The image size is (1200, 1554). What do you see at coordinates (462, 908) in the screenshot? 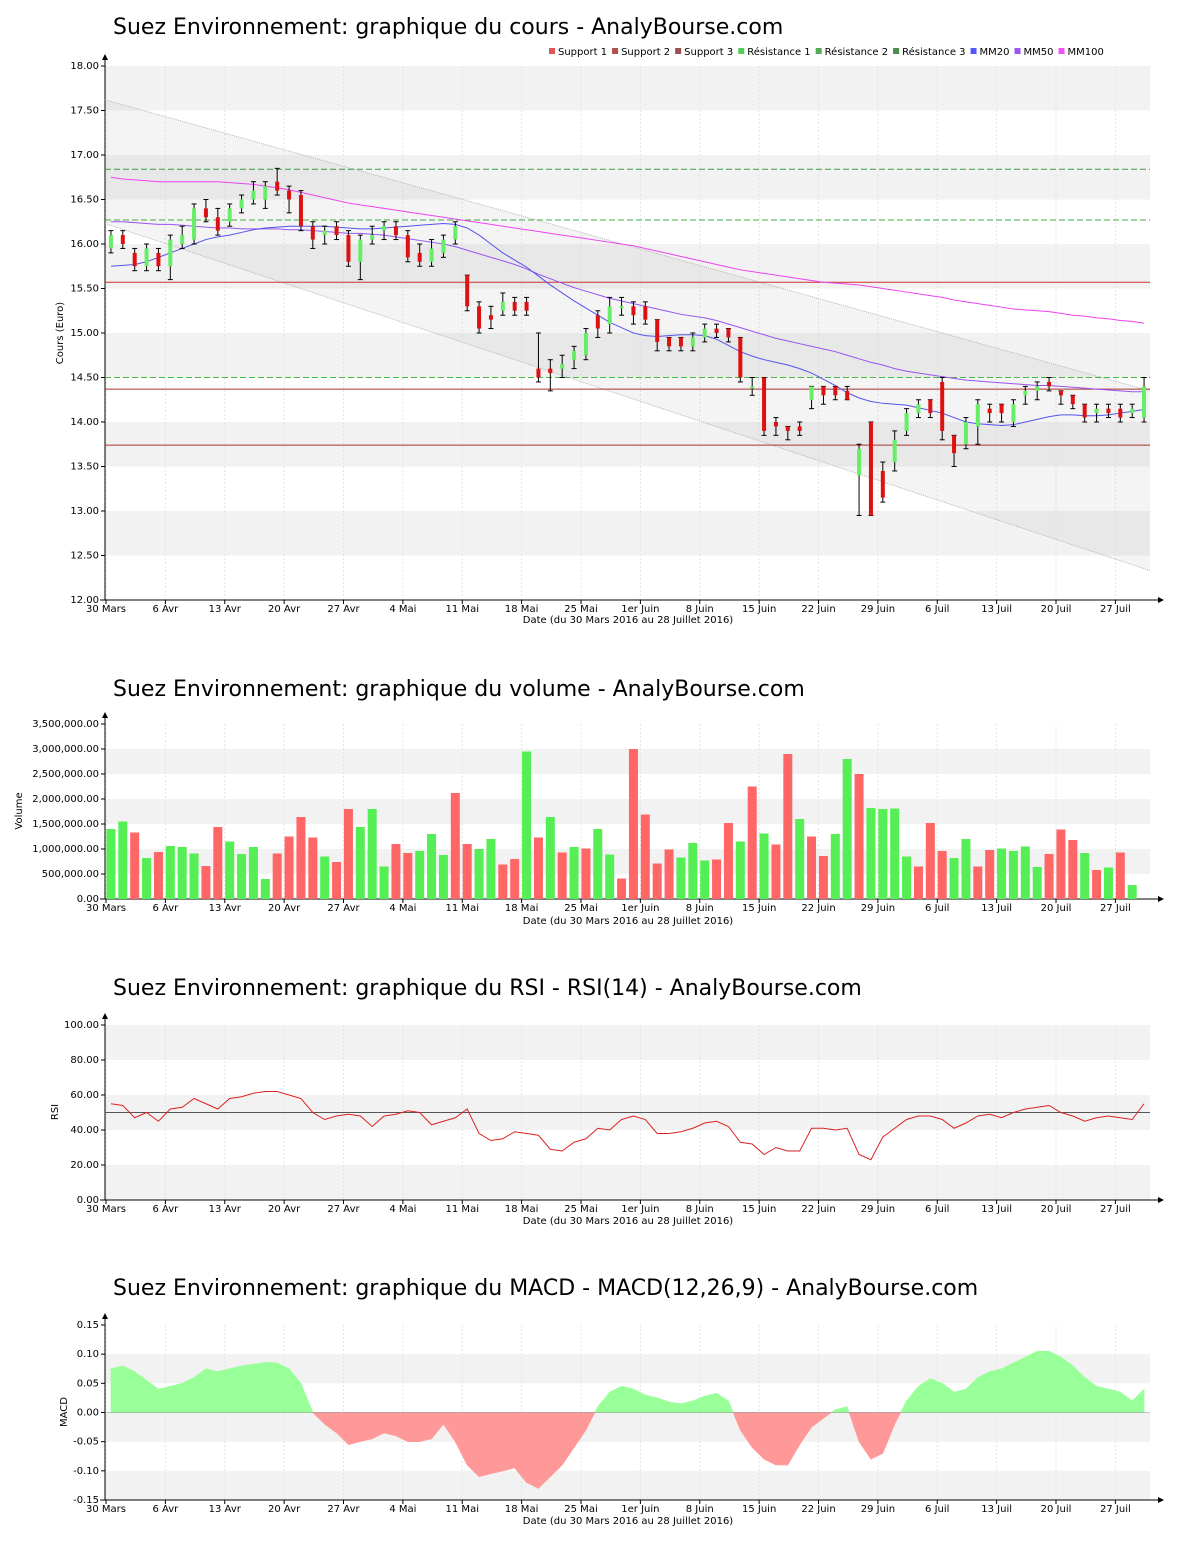
I see `volume-x-tick-label: 11 Mai` at bounding box center [462, 908].